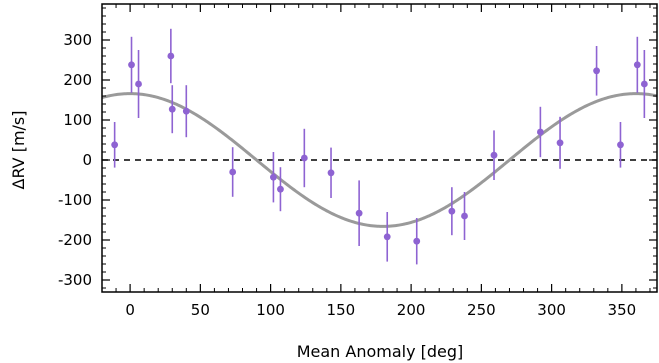  I want to click on x-tick-label-50: 50, so click(200, 310).